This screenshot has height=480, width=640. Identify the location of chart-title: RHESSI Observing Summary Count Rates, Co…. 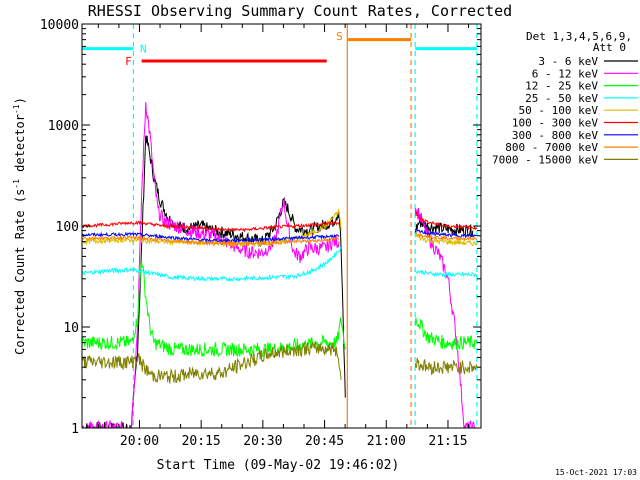
(300, 11).